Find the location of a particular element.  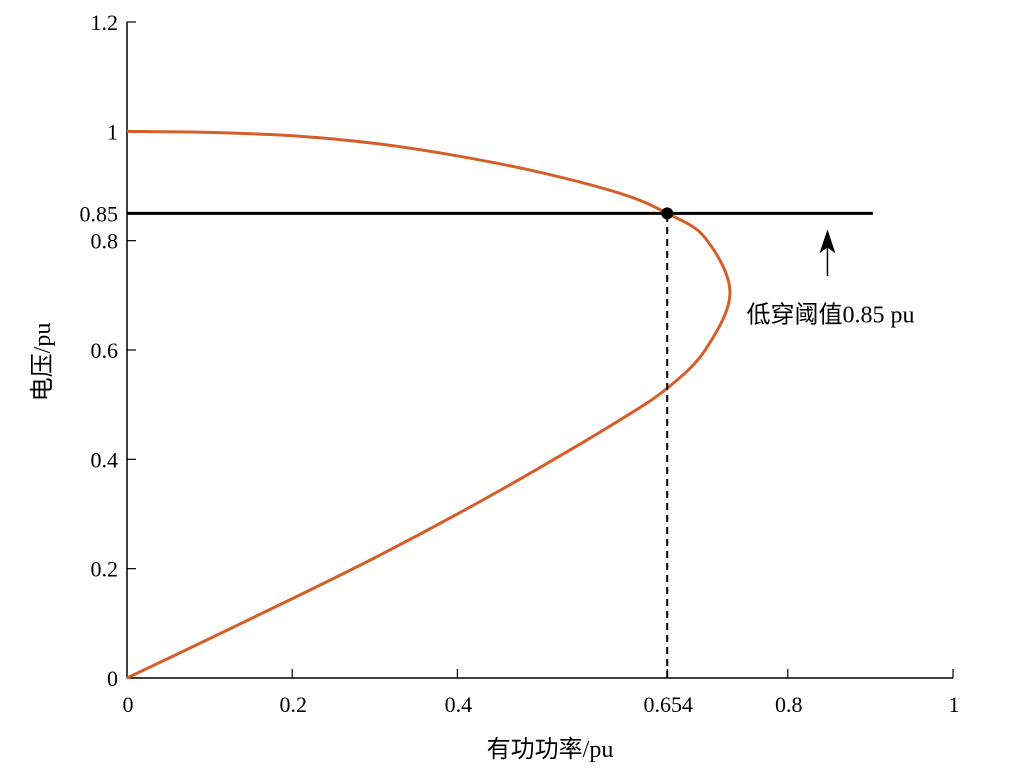

y-axis-label: 电压/pu is located at coordinates (42, 362).